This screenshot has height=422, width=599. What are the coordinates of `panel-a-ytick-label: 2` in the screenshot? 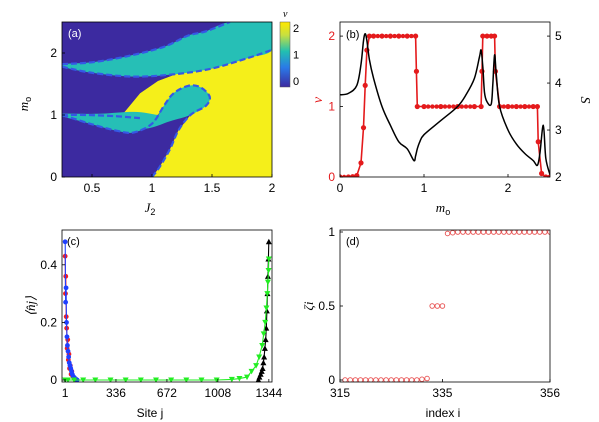 It's located at (53, 53).